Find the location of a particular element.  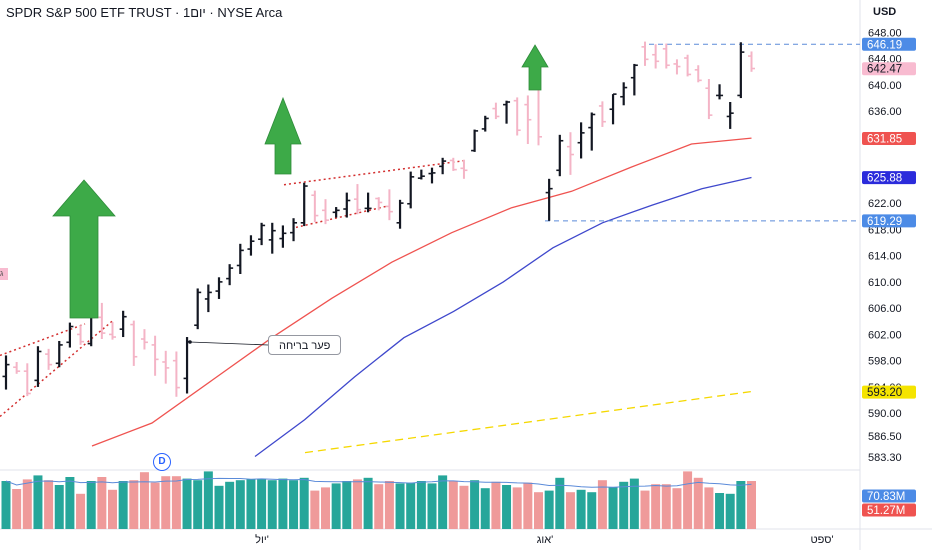

dividend-marker: D is located at coordinates (162, 462).